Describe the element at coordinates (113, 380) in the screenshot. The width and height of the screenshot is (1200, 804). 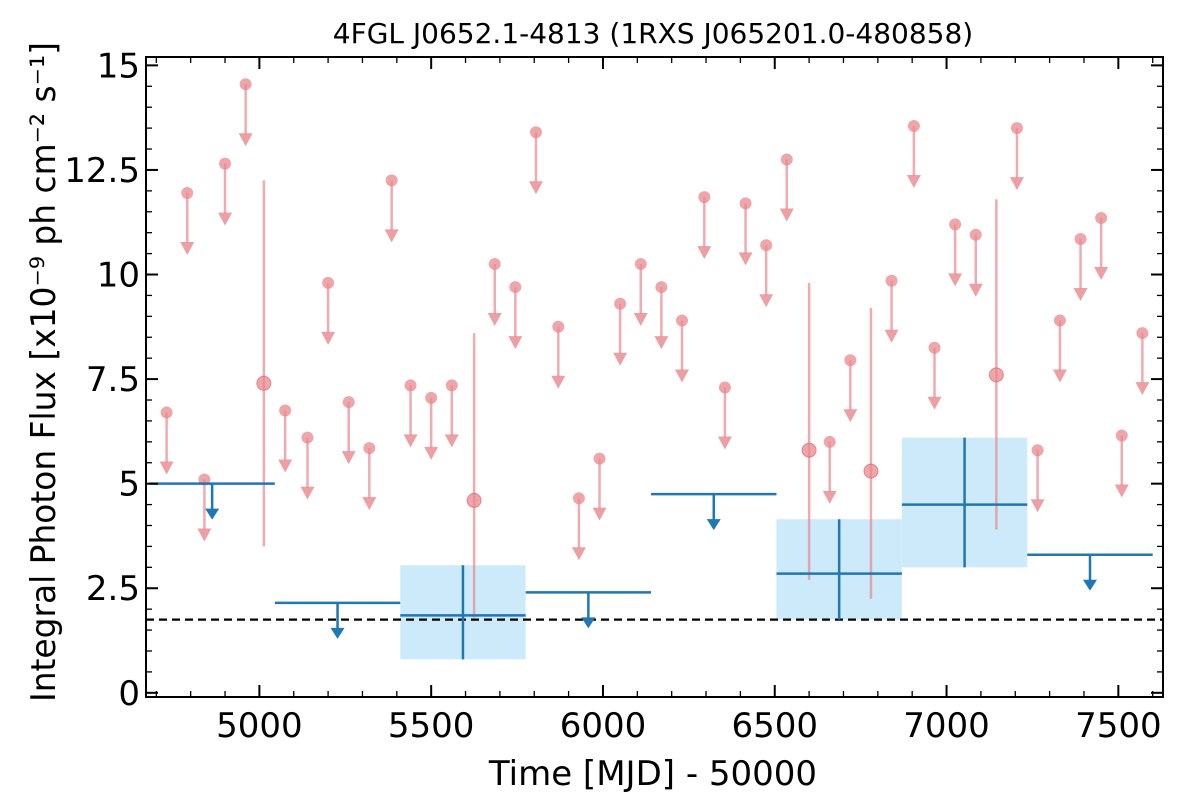
I see `y-tick-label: 7.5` at that location.